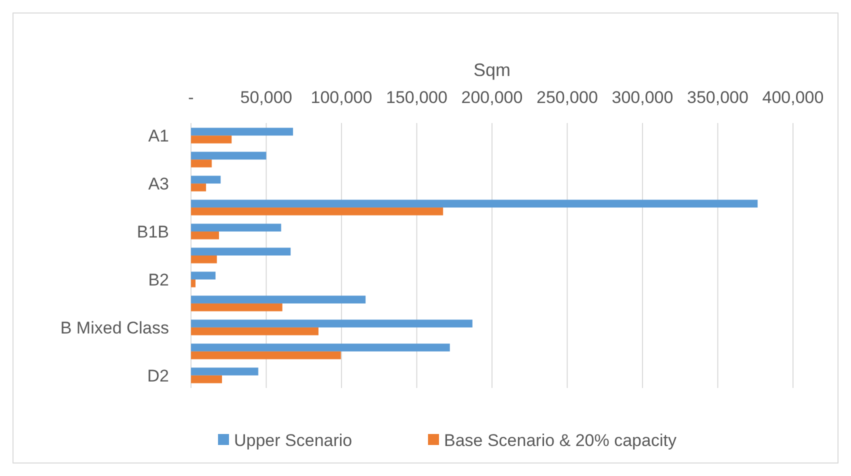  I want to click on y-tick-label: D2, so click(158, 376).